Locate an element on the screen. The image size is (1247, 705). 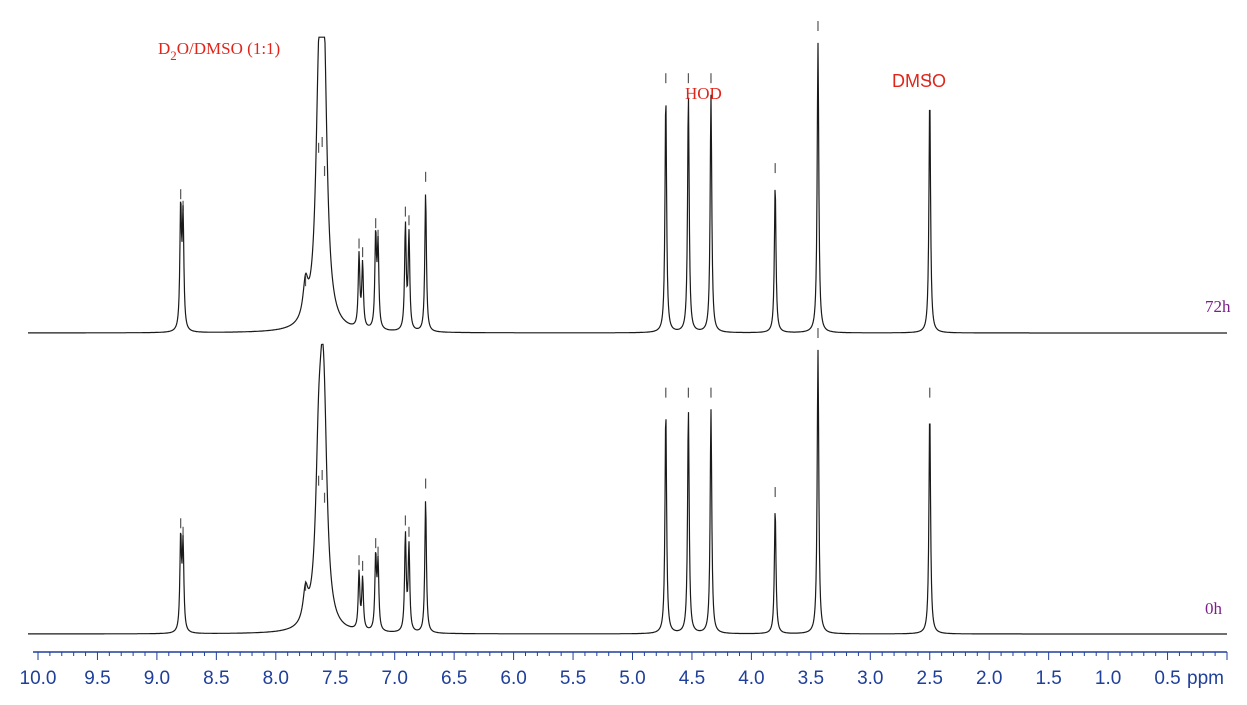
x-axis-tick-label: 9.5 is located at coordinates (97, 678).